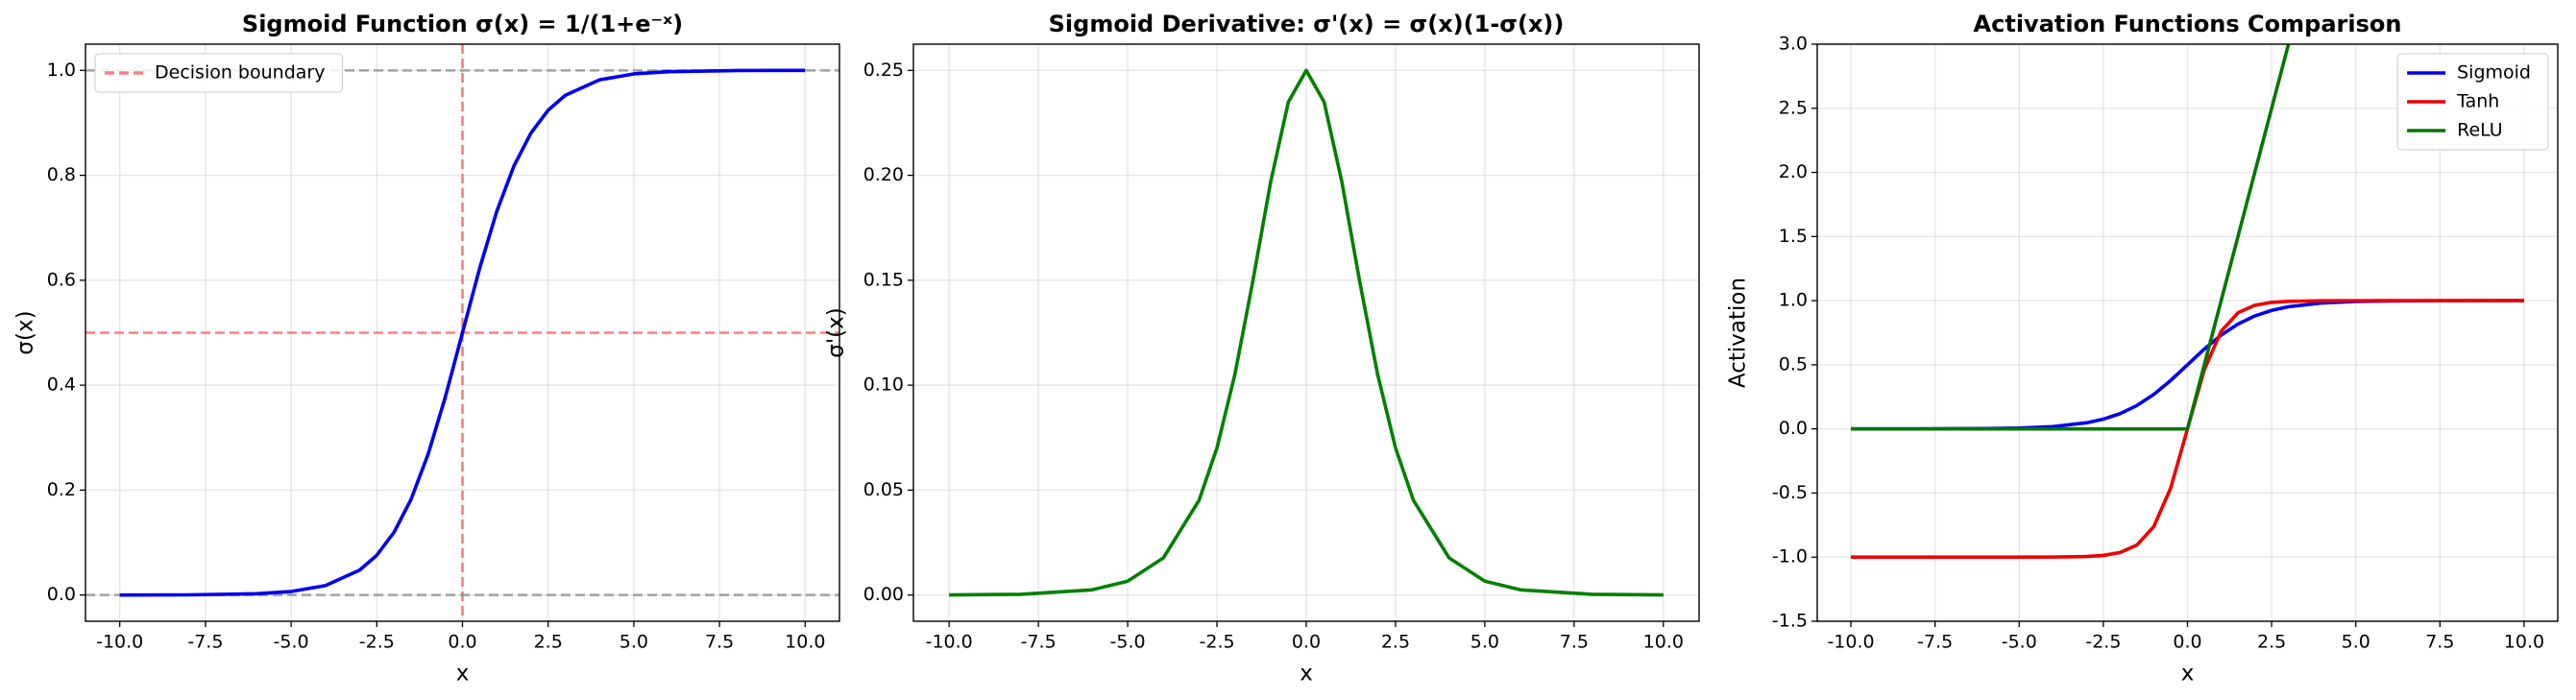 The height and width of the screenshot is (700, 2576). I want to click on chart-title: Sigmoid Function σ(x) = 1/(1+e⁻ˣ), so click(462, 24).